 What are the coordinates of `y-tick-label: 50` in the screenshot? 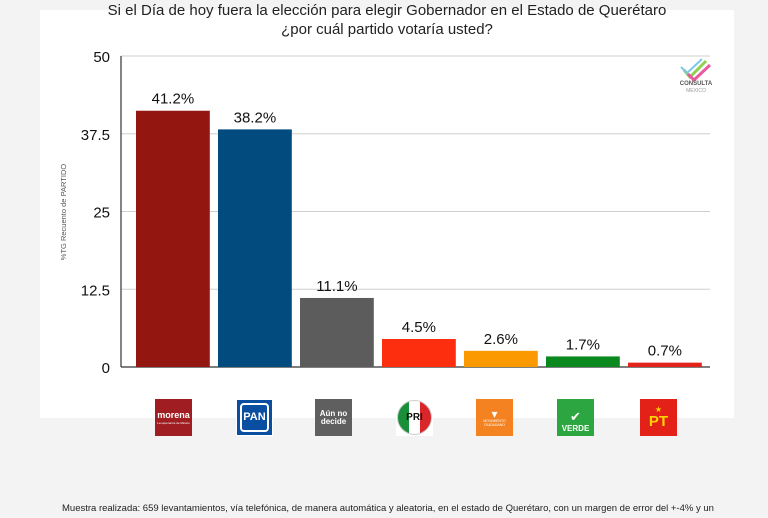 It's located at (101, 57).